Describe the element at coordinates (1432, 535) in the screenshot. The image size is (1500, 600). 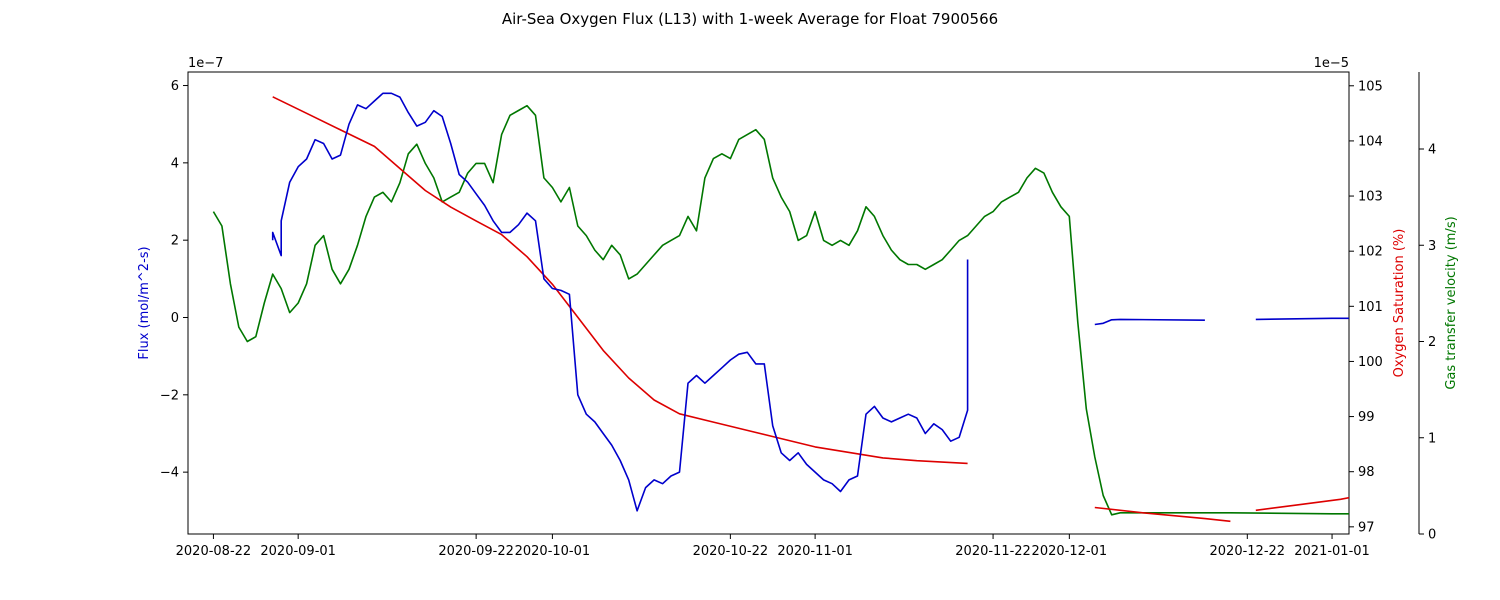
I see `far-right-axis-tick-label: 0` at that location.